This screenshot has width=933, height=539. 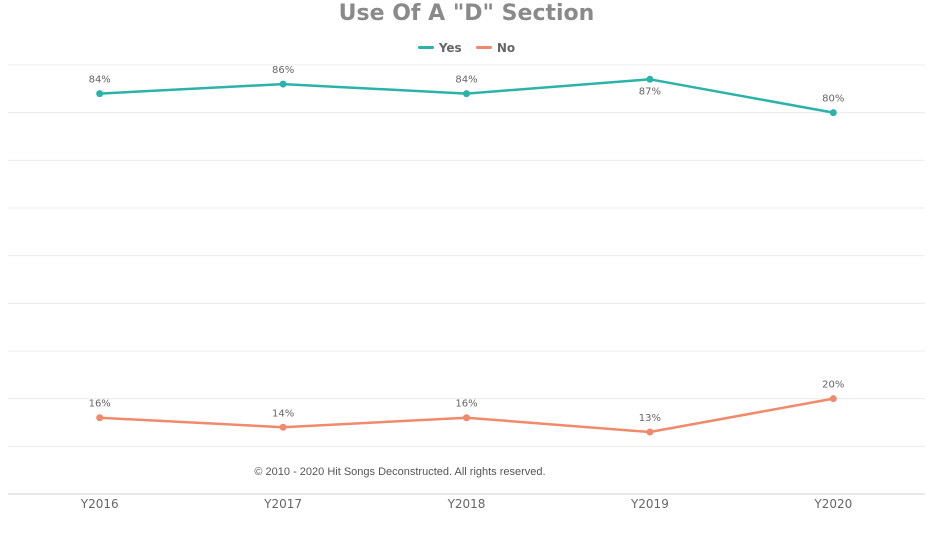 I want to click on legend-item-yes: Yes, so click(x=439, y=47).